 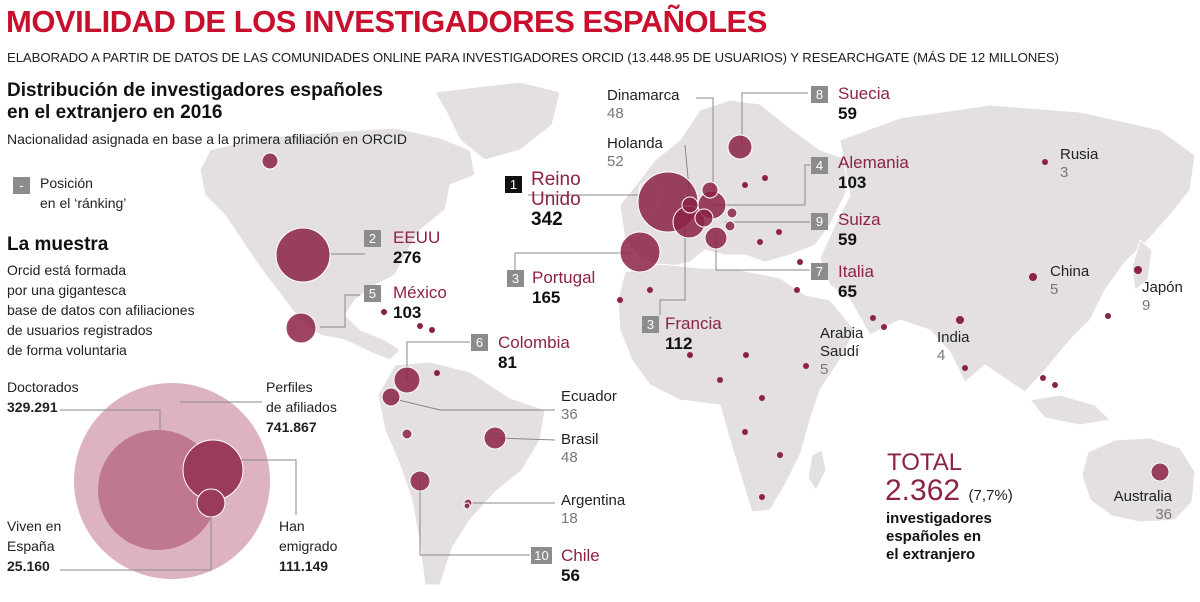 I want to click on emigrado-text1: Han, so click(x=292, y=526).